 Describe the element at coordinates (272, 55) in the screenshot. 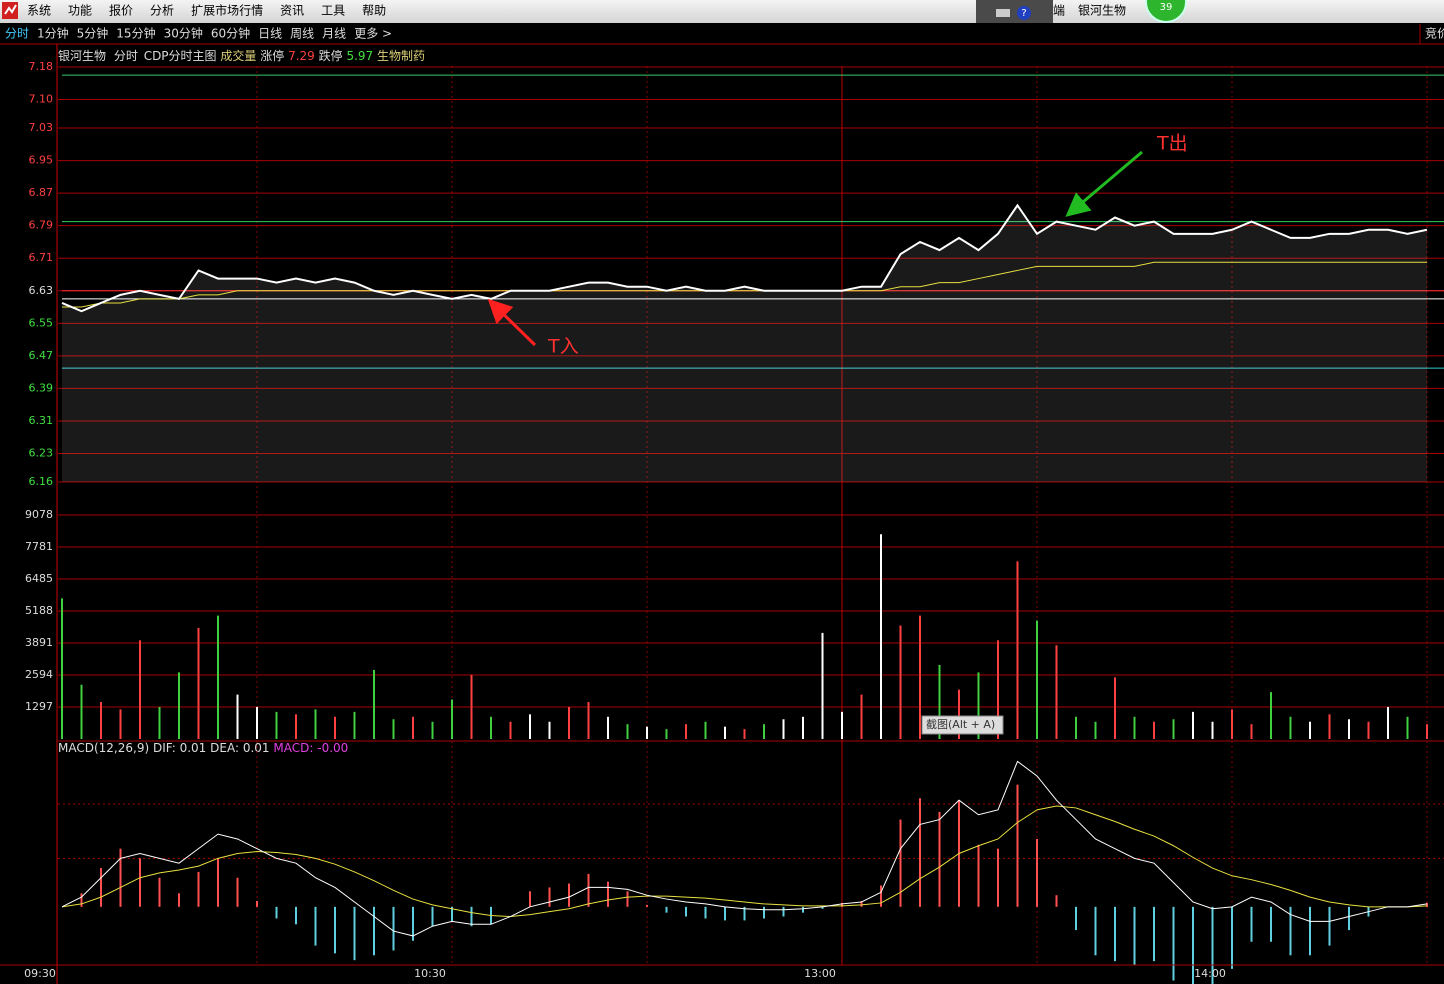

I see `info-up-label: 涨停` at that location.